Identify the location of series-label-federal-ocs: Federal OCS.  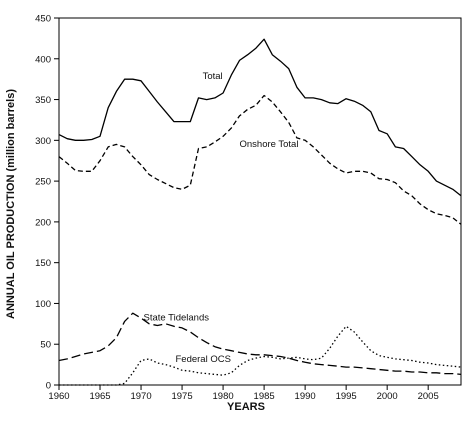
(202, 359).